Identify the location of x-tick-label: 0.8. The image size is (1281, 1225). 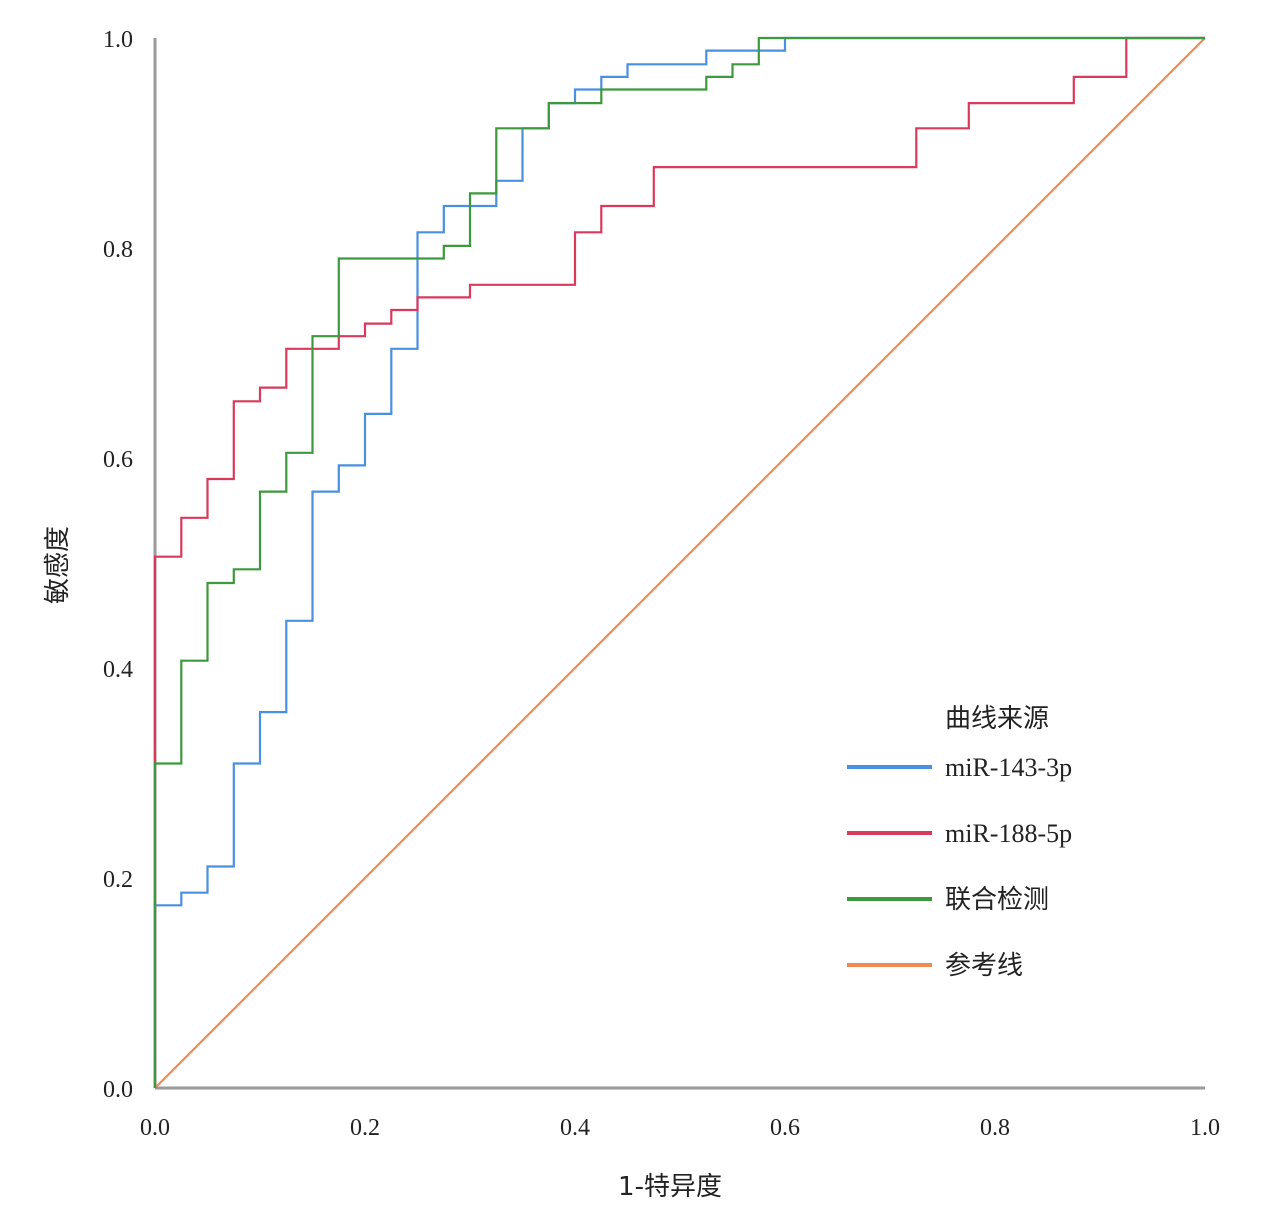
(995, 1128).